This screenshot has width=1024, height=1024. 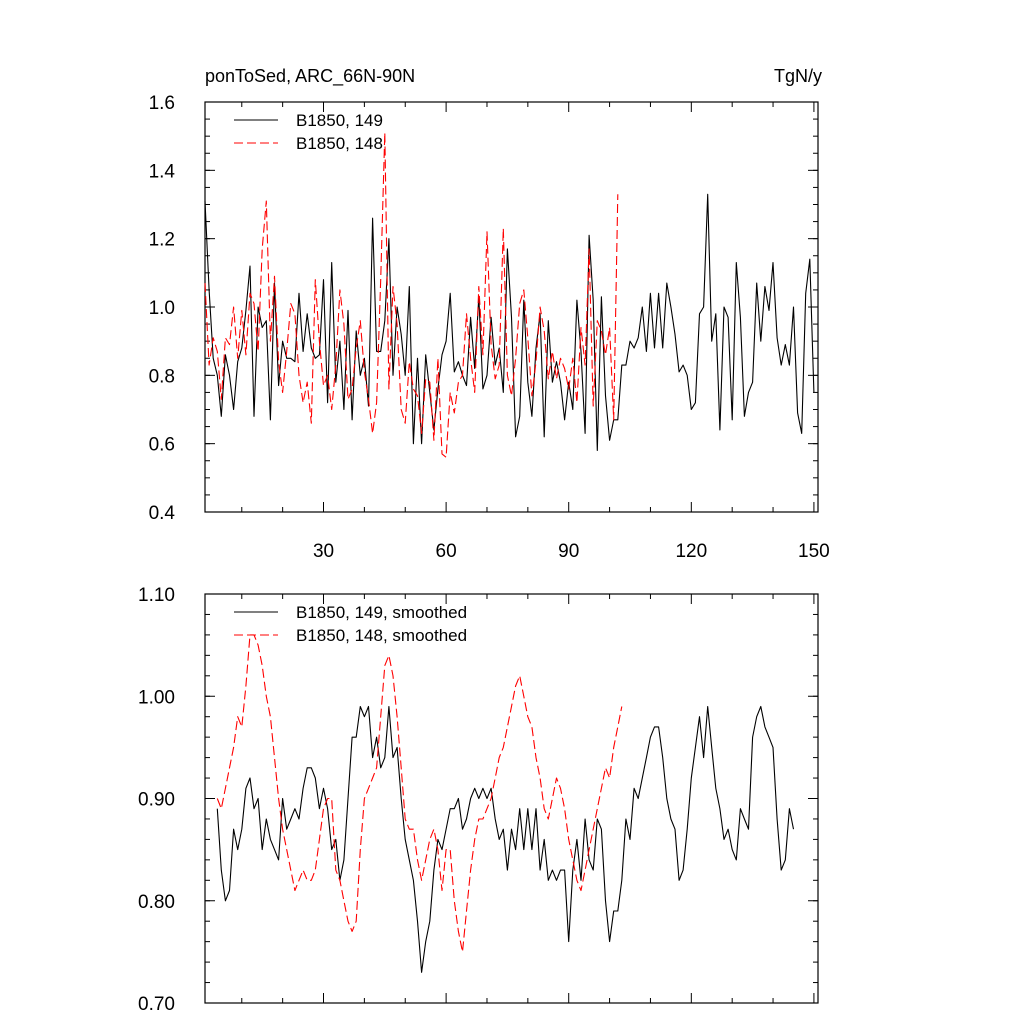 What do you see at coordinates (339, 143) in the screenshot?
I see `legend-label: B1850, 148` at bounding box center [339, 143].